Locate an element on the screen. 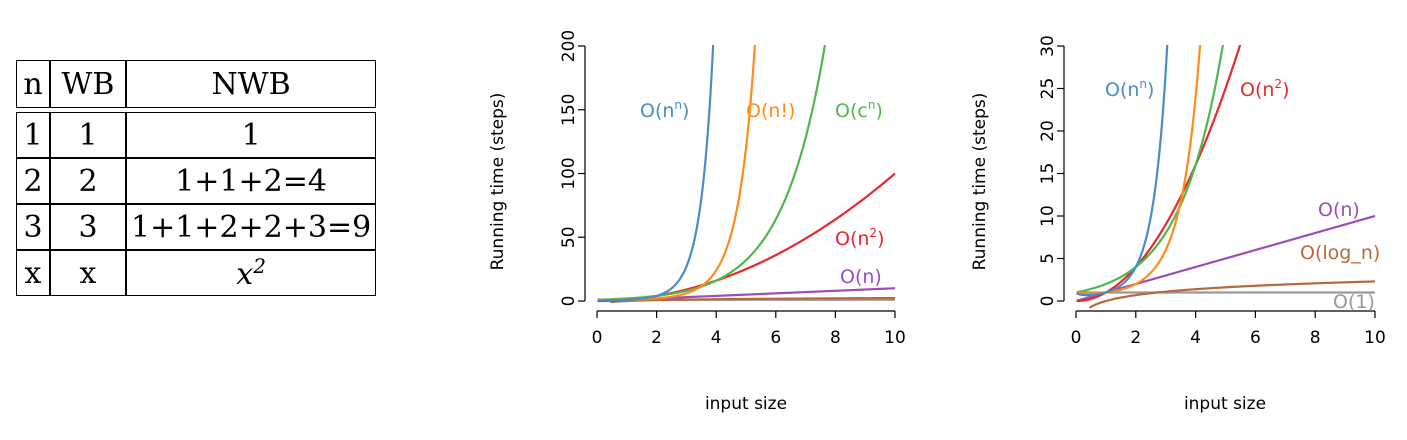 This screenshot has width=1407, height=440. table-cell-x-squared: x2 is located at coordinates (251, 273).